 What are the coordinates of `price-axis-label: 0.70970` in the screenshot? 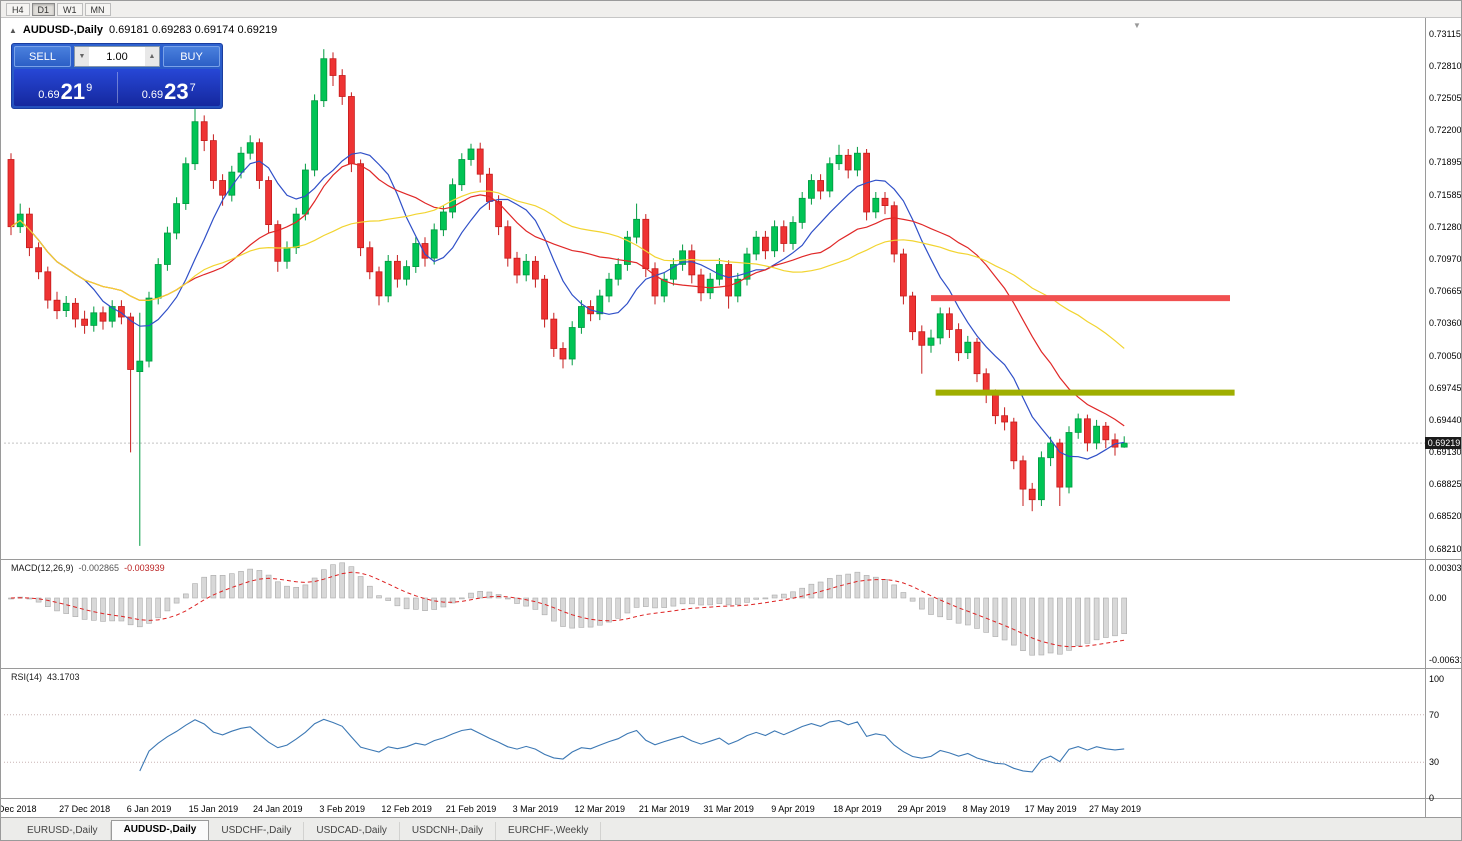 It's located at (1445, 259).